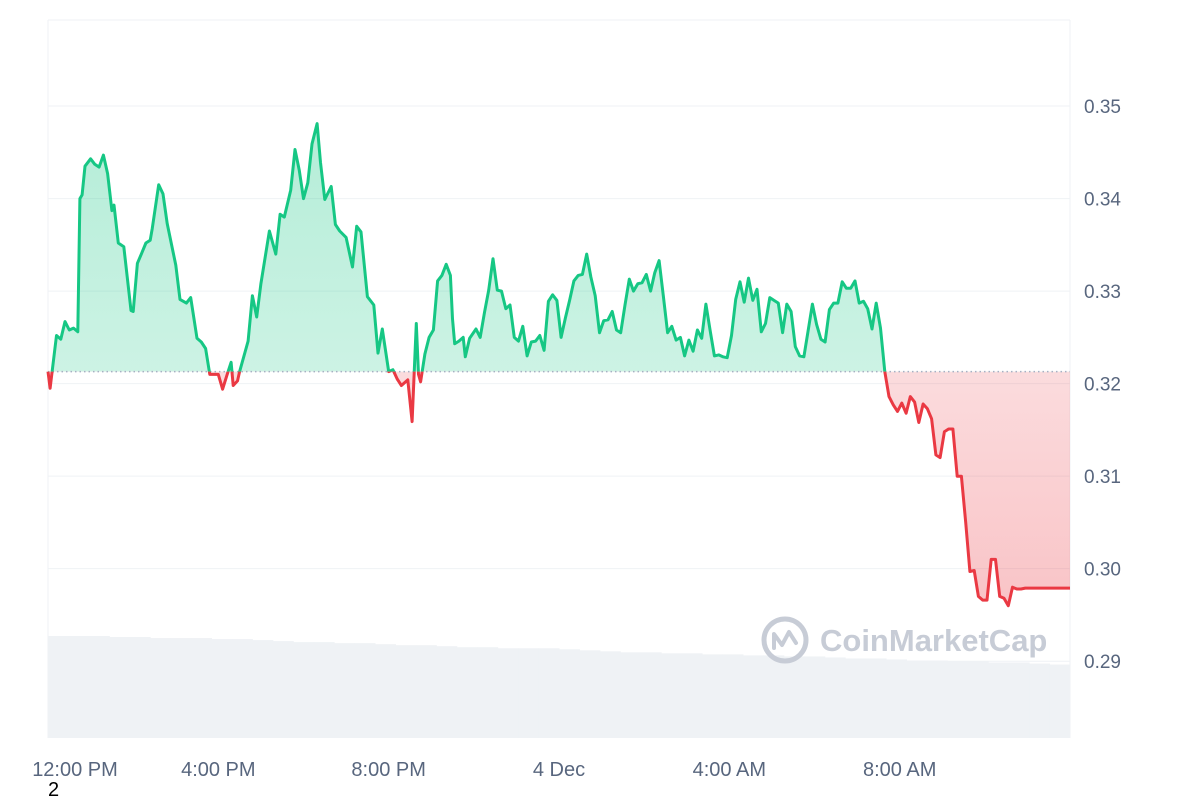 The height and width of the screenshot is (805, 1200). I want to click on y-tick-label: 0.33, so click(1102, 292).